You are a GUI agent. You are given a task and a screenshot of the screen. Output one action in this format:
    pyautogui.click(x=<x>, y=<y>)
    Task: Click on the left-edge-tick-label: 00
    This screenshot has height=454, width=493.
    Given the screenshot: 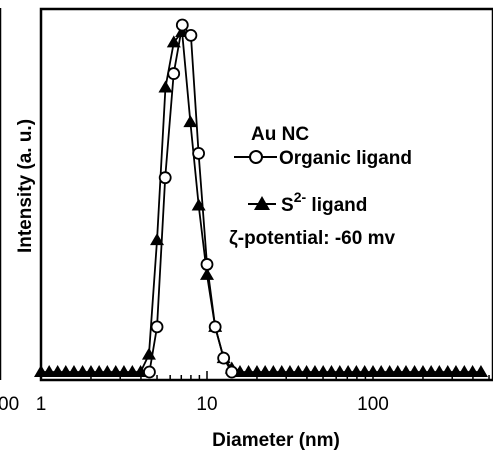 What is the action you would take?
    pyautogui.click(x=9, y=404)
    